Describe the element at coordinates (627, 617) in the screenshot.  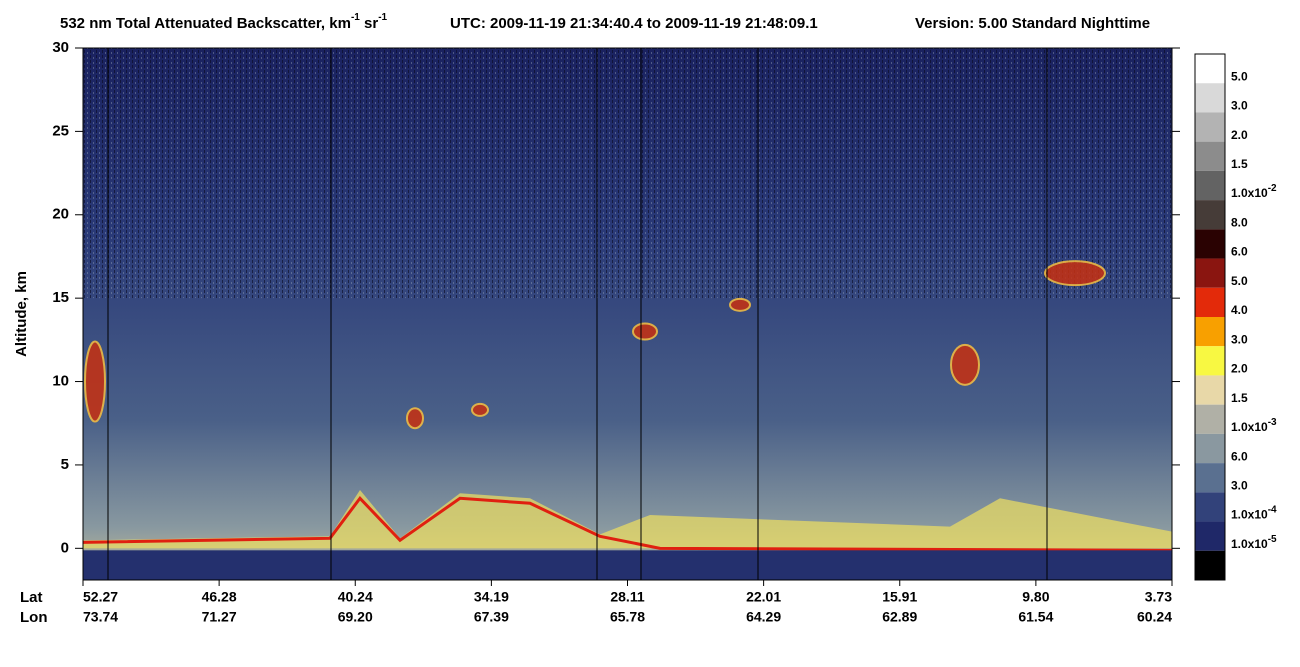
I see `x-tick-label-lon: 65.78` at that location.